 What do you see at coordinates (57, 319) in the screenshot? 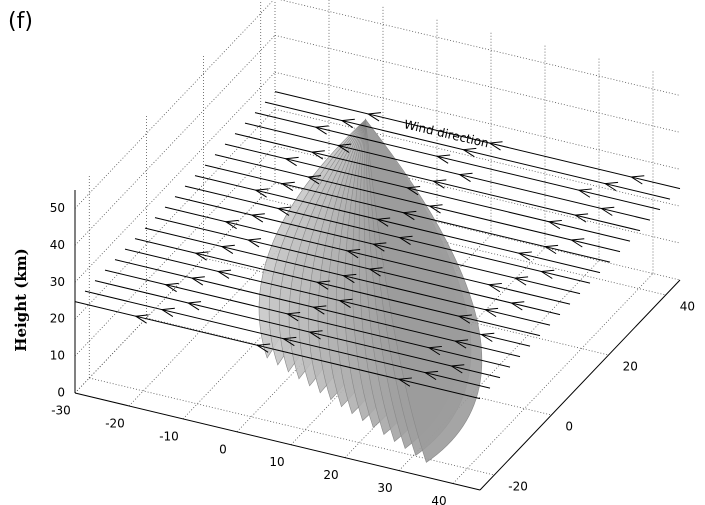
I see `z-tick-label: 20` at bounding box center [57, 319].